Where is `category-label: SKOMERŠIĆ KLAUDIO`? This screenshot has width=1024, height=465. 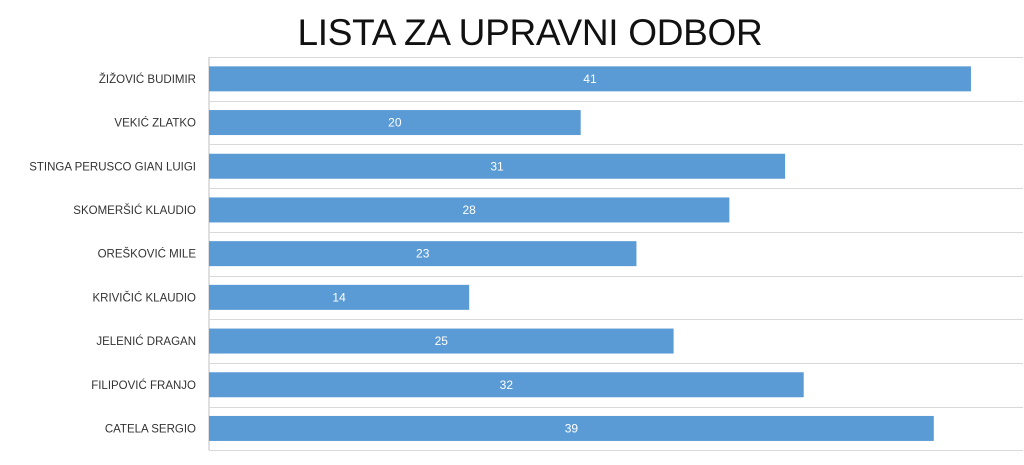 category-label: SKOMERŠIĆ KLAUDIO is located at coordinates (134, 210).